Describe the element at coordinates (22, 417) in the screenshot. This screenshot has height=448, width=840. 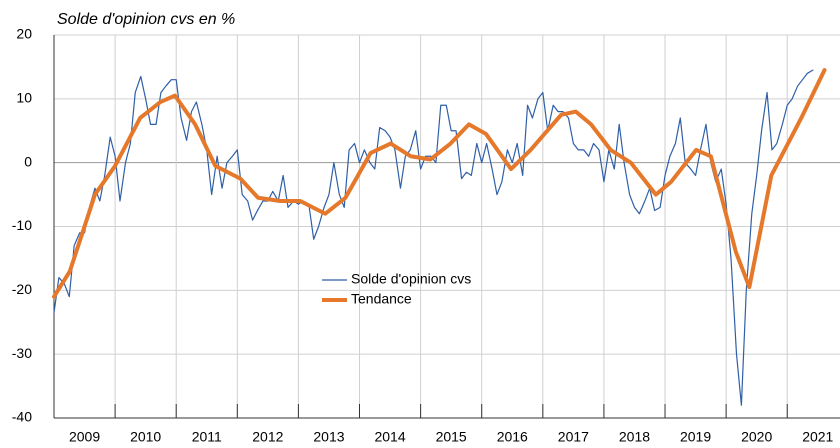
I see `y-tick-label: -40` at that location.